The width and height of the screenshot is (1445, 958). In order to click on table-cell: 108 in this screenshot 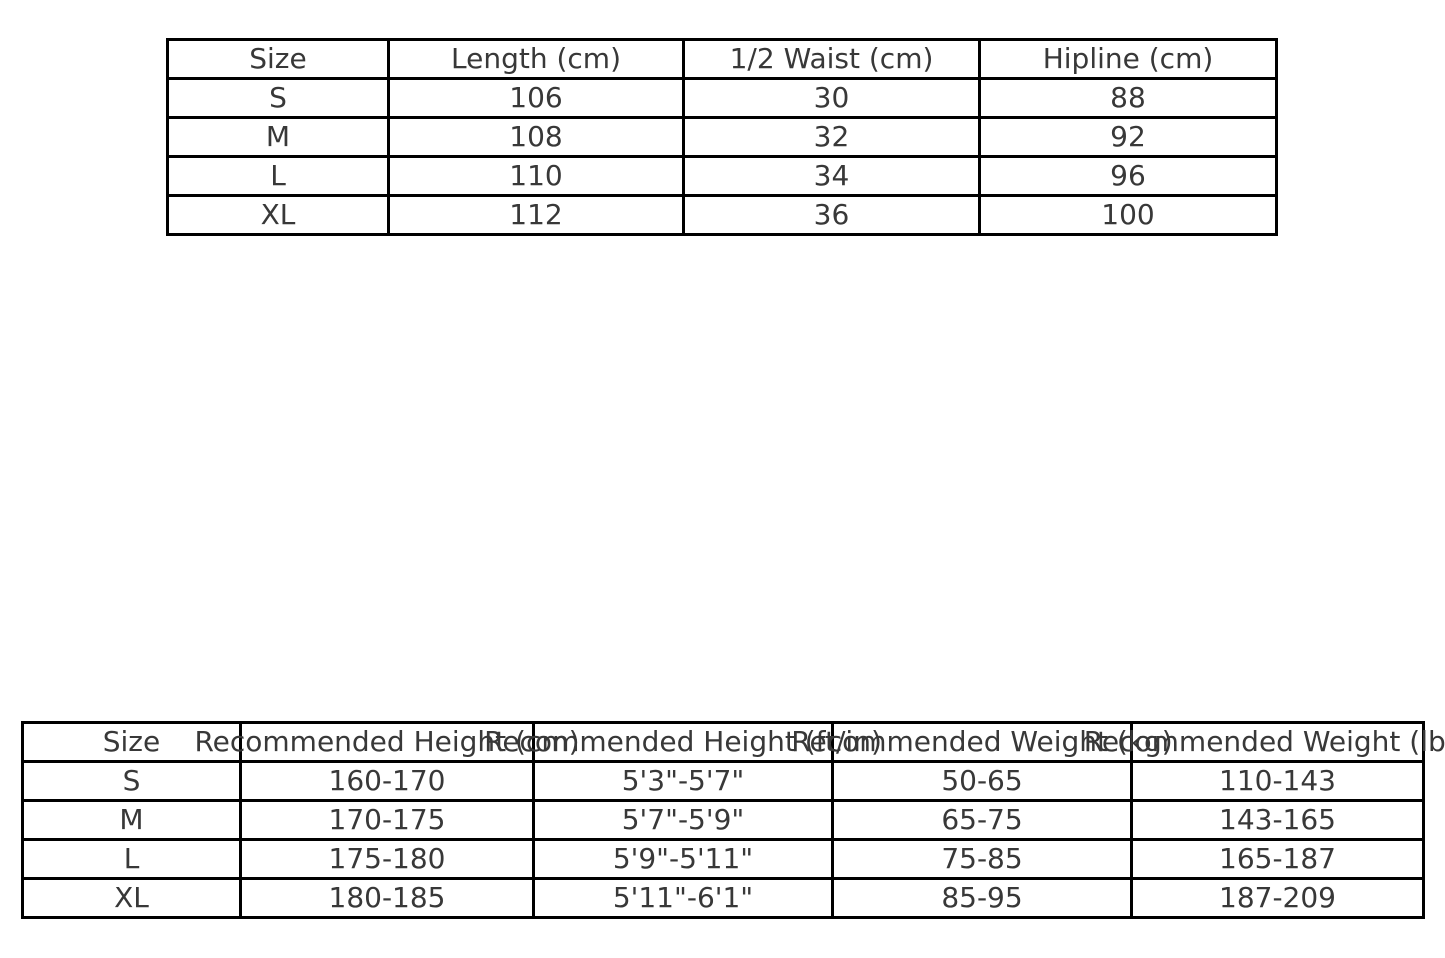, I will do `click(536, 137)`.